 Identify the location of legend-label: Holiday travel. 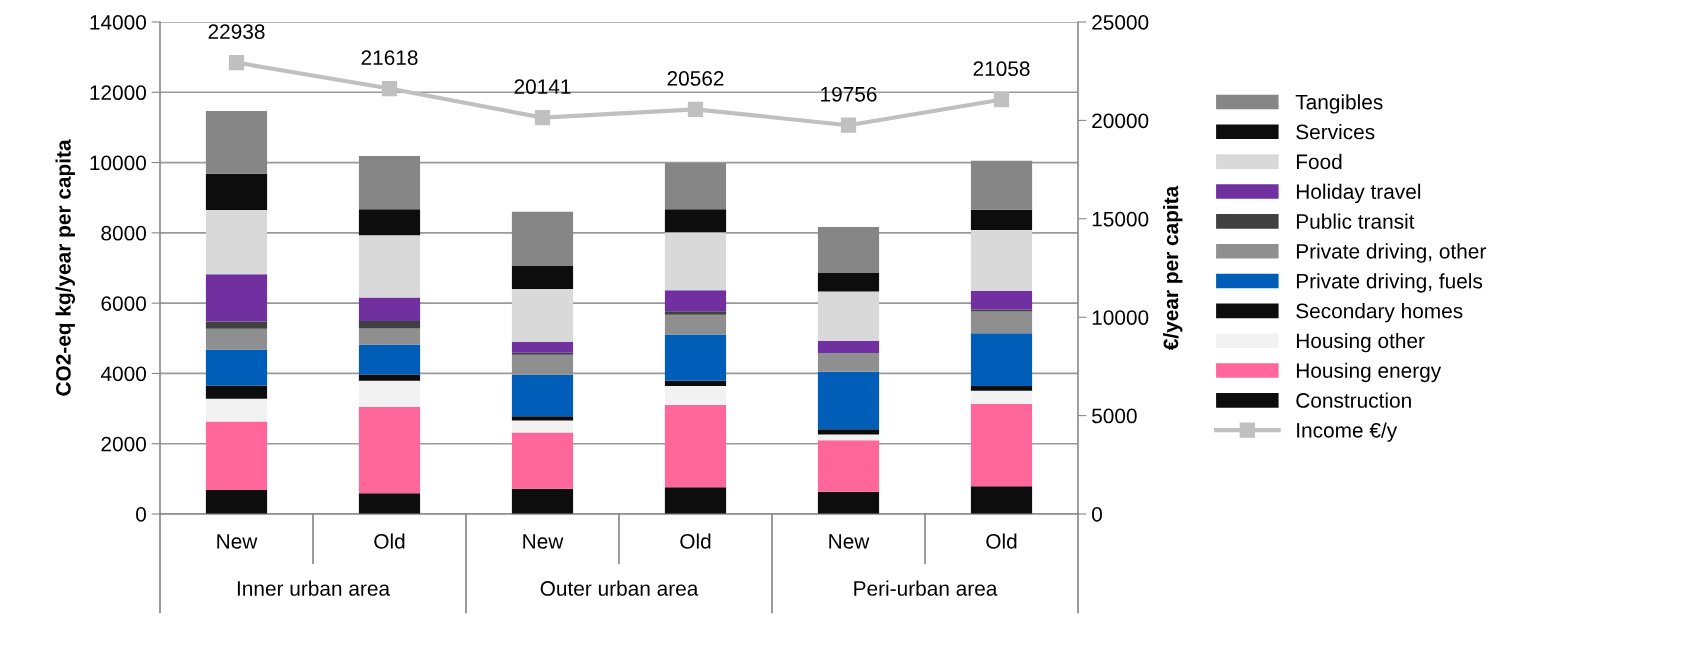
(1358, 193).